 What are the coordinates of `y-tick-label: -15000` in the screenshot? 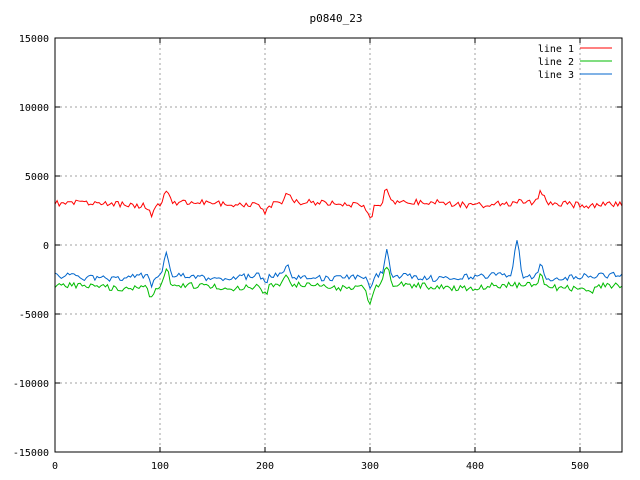 It's located at (31, 453).